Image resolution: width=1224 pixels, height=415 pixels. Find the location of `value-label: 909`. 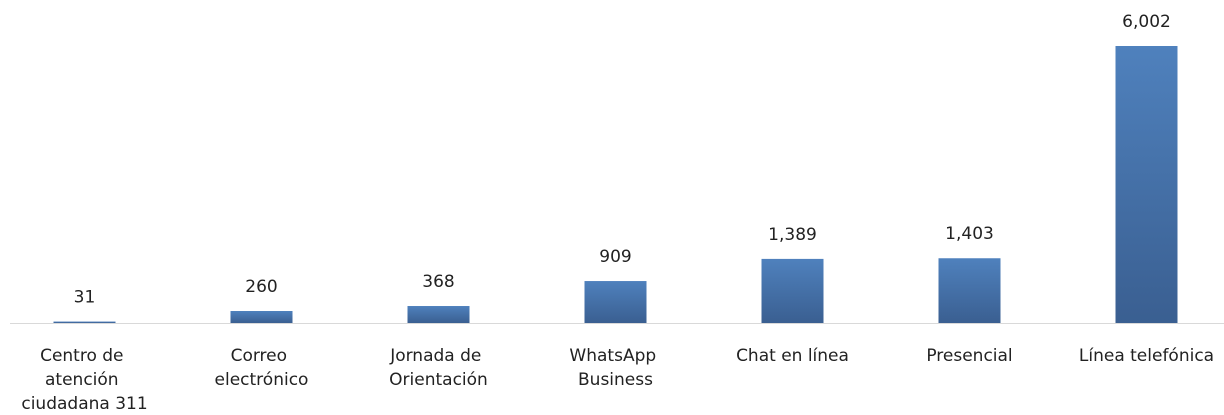

value-label: 909 is located at coordinates (615, 257).